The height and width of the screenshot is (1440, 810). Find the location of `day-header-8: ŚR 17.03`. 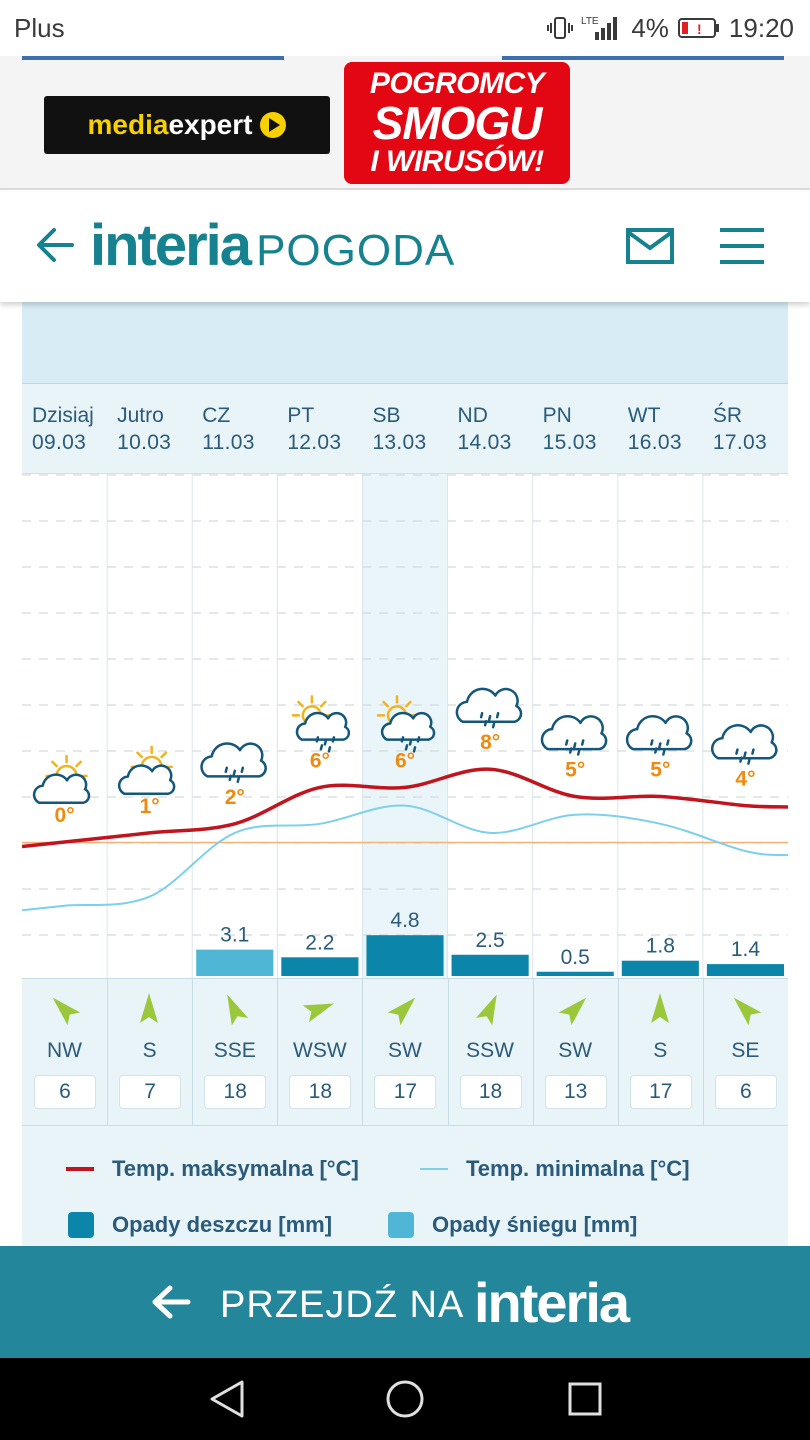

day-header-8: ŚR 17.03 is located at coordinates (745, 447).